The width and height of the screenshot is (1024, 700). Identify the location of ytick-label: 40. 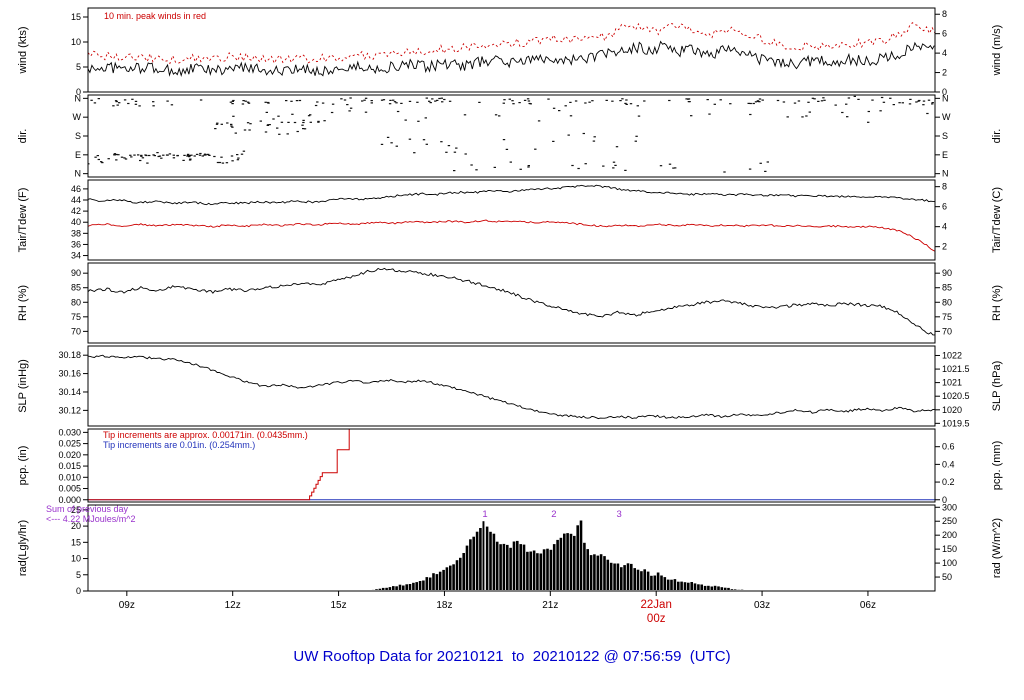
(76, 222).